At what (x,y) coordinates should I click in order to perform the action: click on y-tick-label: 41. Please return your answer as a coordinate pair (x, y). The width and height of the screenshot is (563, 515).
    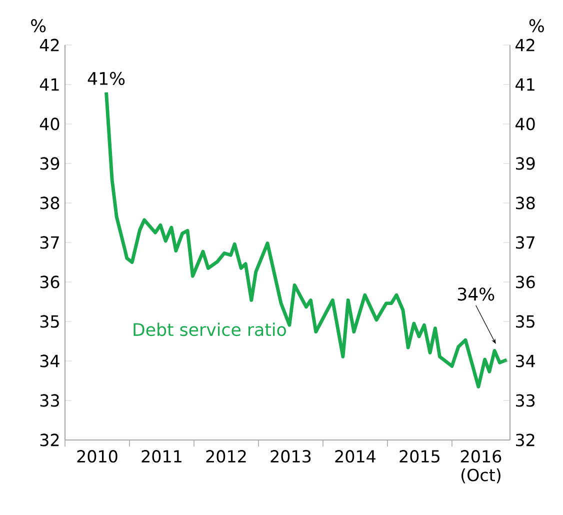
    Looking at the image, I should click on (49, 84).